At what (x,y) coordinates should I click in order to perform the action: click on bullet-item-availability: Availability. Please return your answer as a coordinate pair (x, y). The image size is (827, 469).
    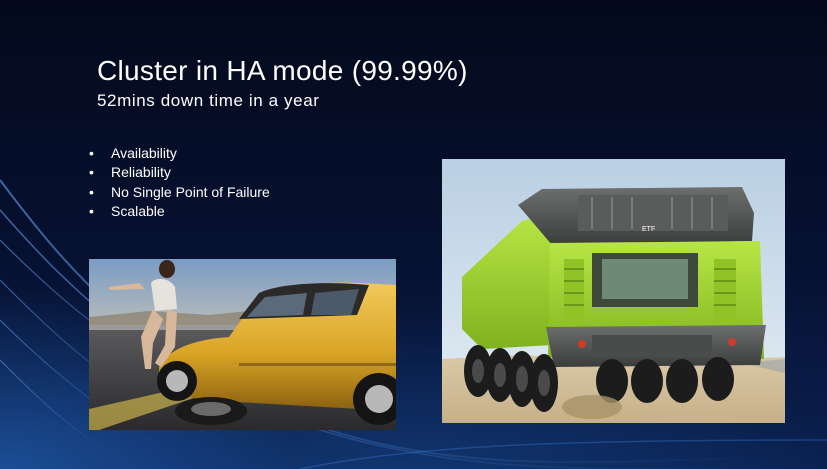
    Looking at the image, I should click on (179, 154).